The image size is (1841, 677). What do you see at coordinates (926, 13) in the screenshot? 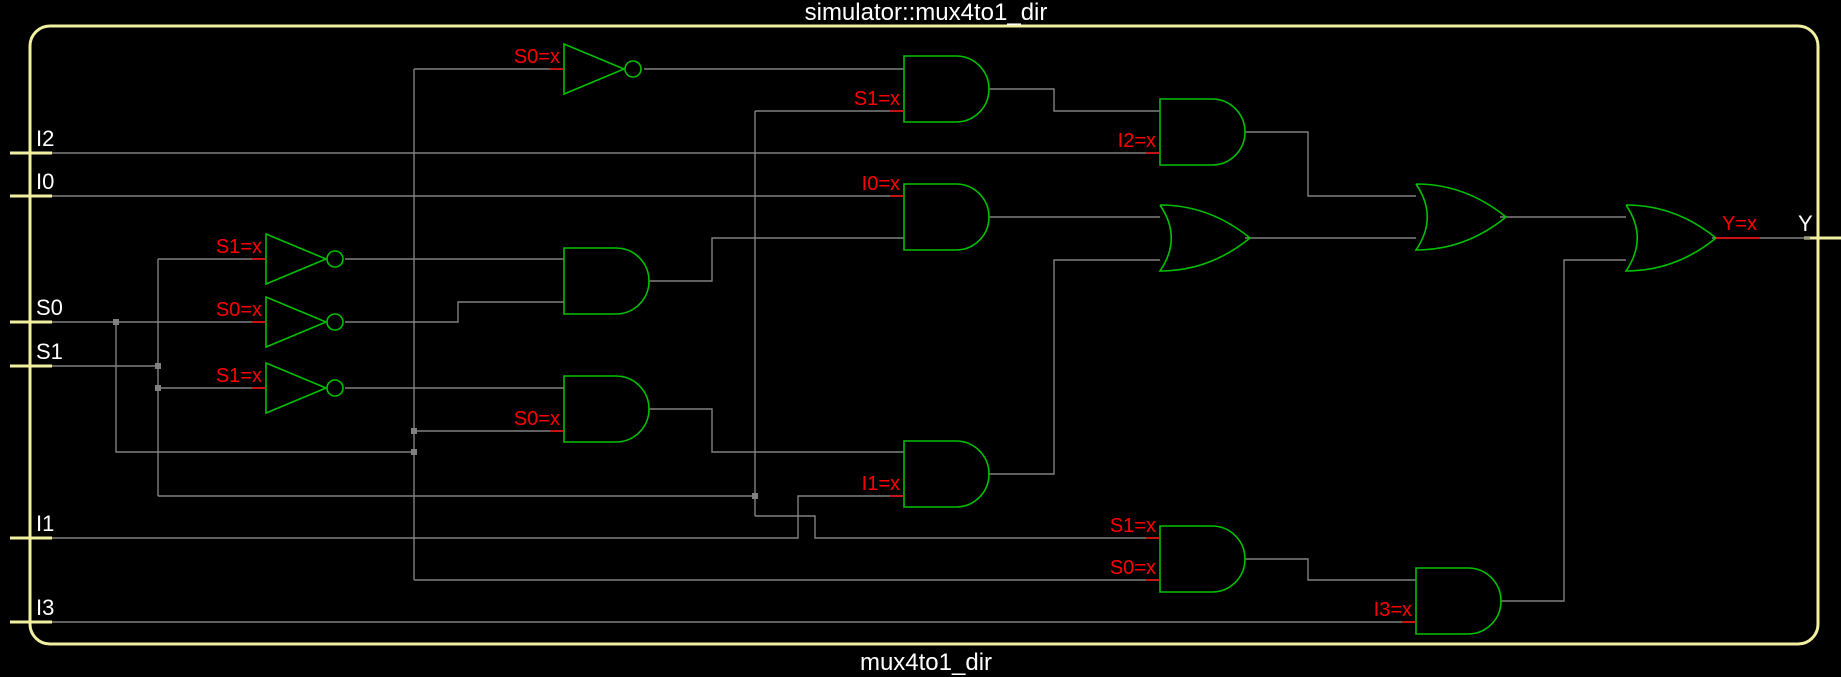
I see `module-title: simulator::mux4to1_dir` at bounding box center [926, 13].